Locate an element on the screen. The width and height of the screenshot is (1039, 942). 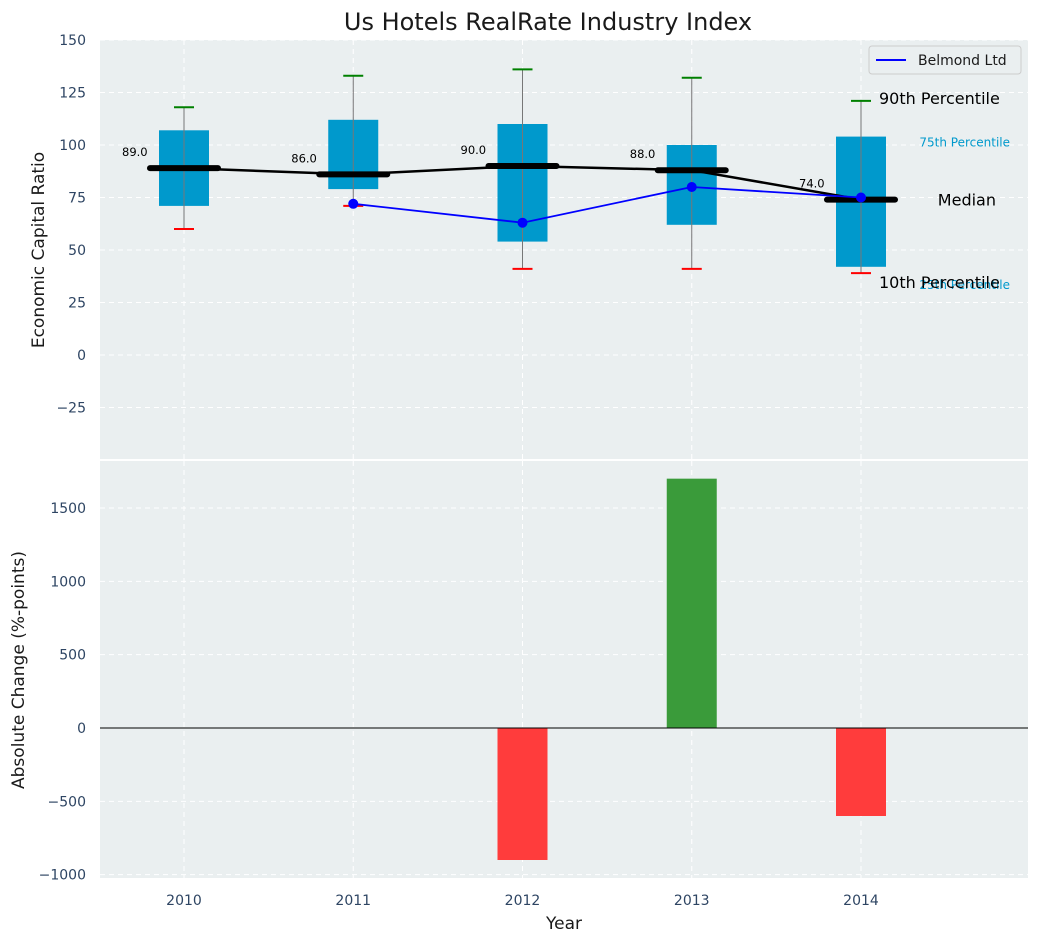
top-y-tick-label: 25 is located at coordinates (77, 304).